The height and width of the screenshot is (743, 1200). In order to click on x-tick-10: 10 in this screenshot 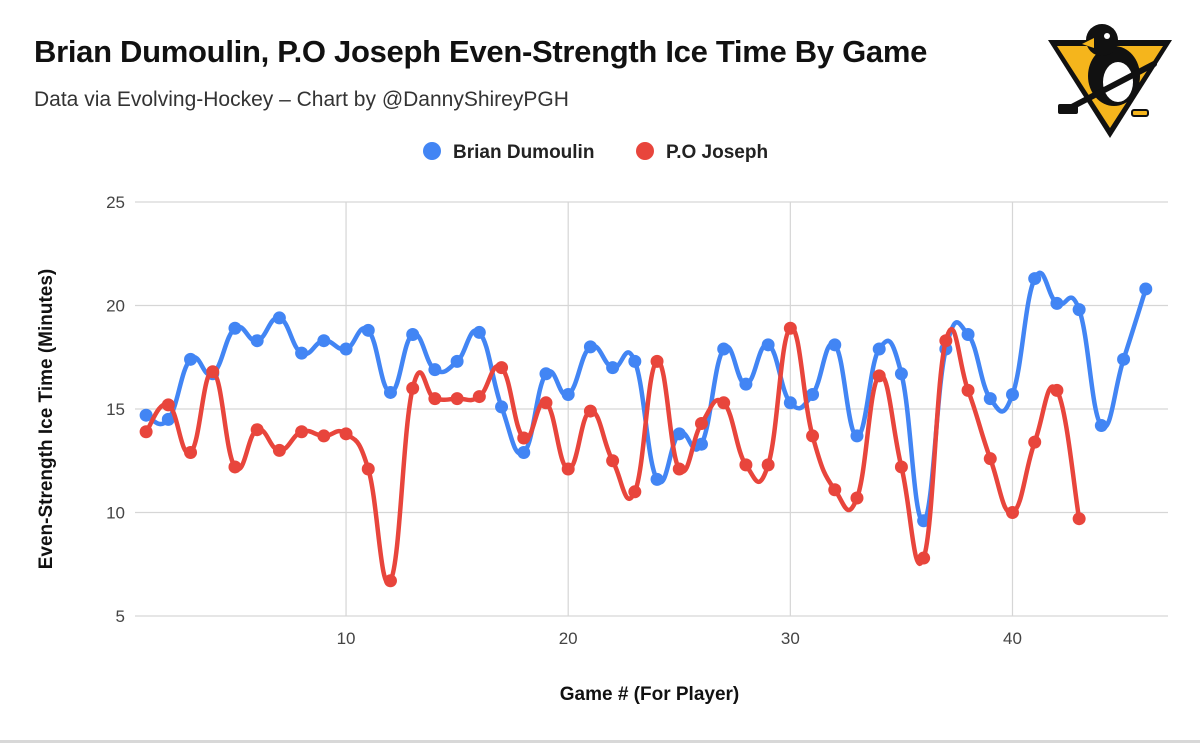, I will do `click(346, 638)`.